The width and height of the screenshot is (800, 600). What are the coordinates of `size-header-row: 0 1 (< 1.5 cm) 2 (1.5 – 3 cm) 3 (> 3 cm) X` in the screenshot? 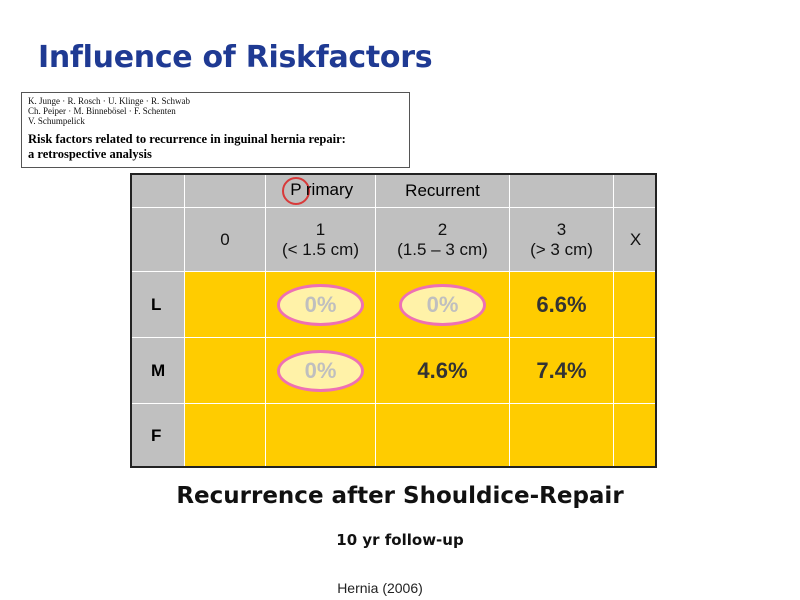 It's located at (394, 239).